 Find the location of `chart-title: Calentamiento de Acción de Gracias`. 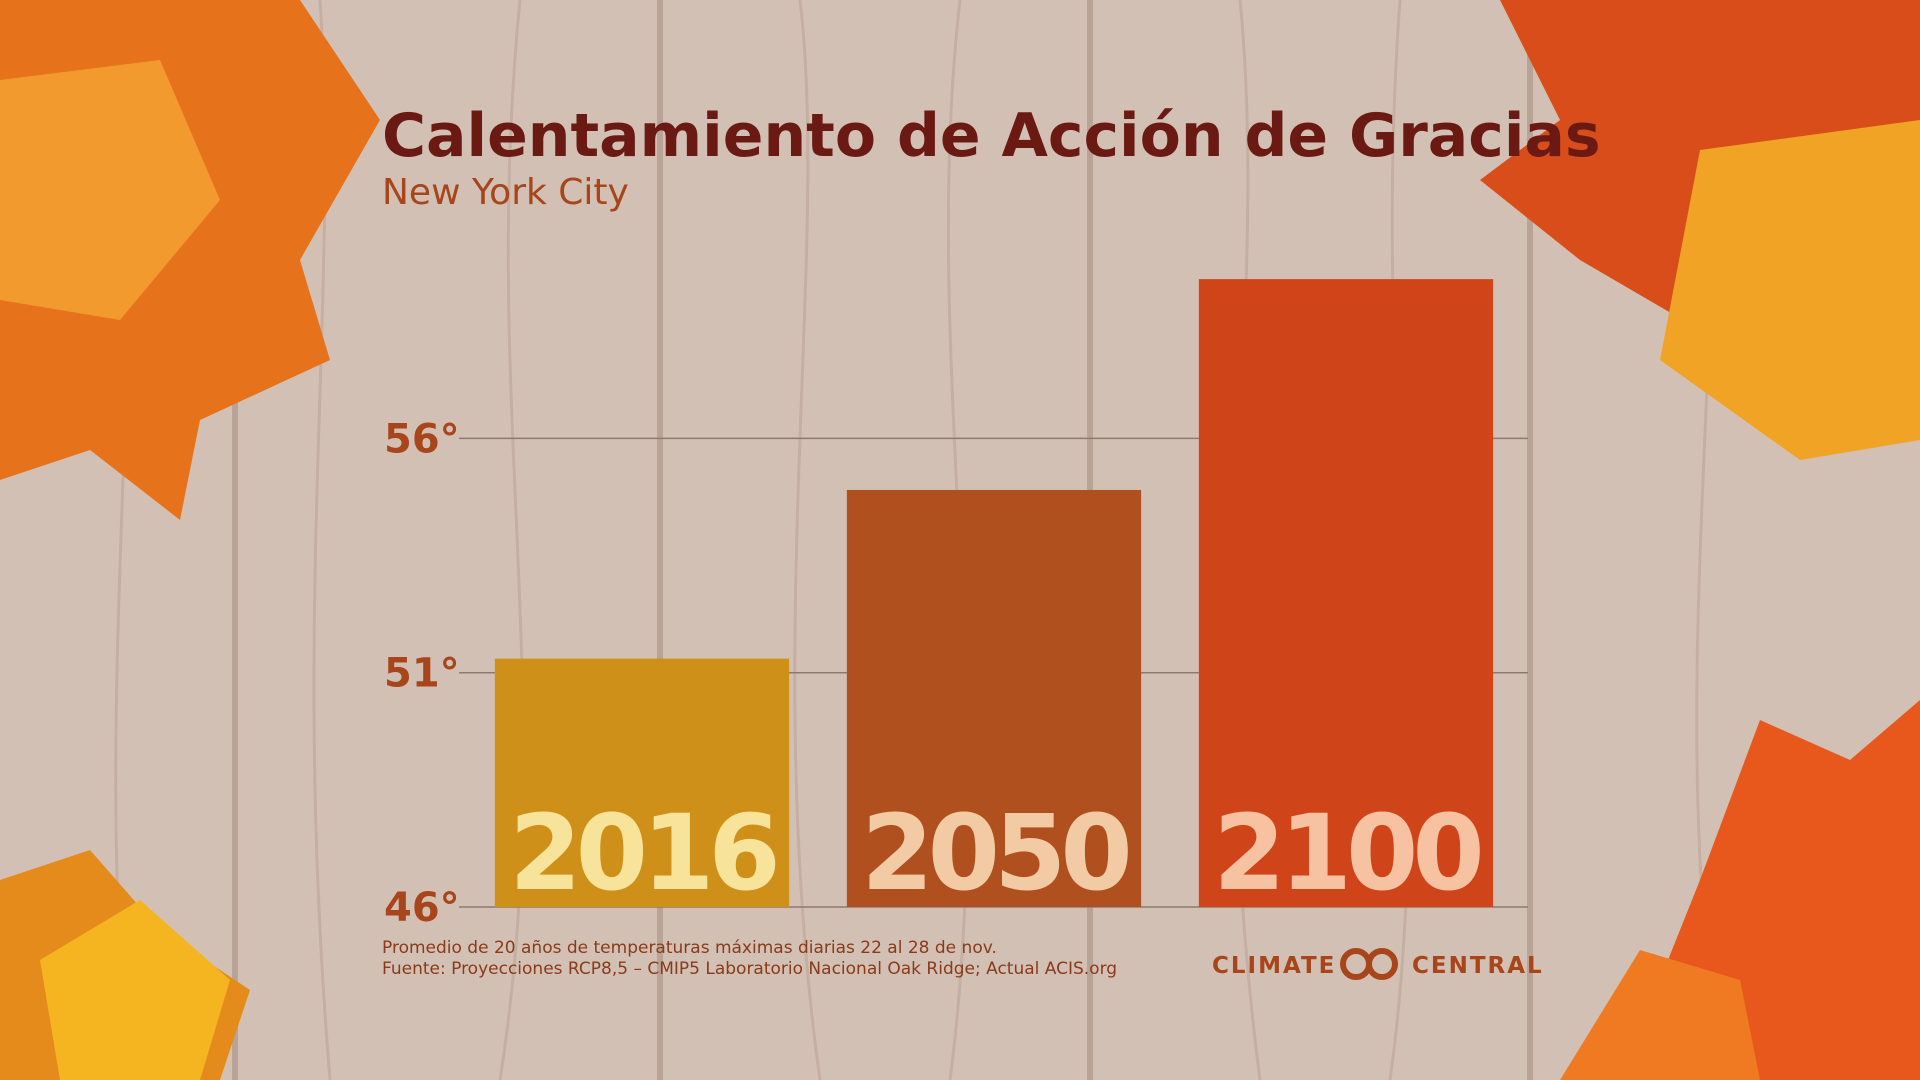

chart-title: Calentamiento de Acción de Gracias is located at coordinates (991, 136).